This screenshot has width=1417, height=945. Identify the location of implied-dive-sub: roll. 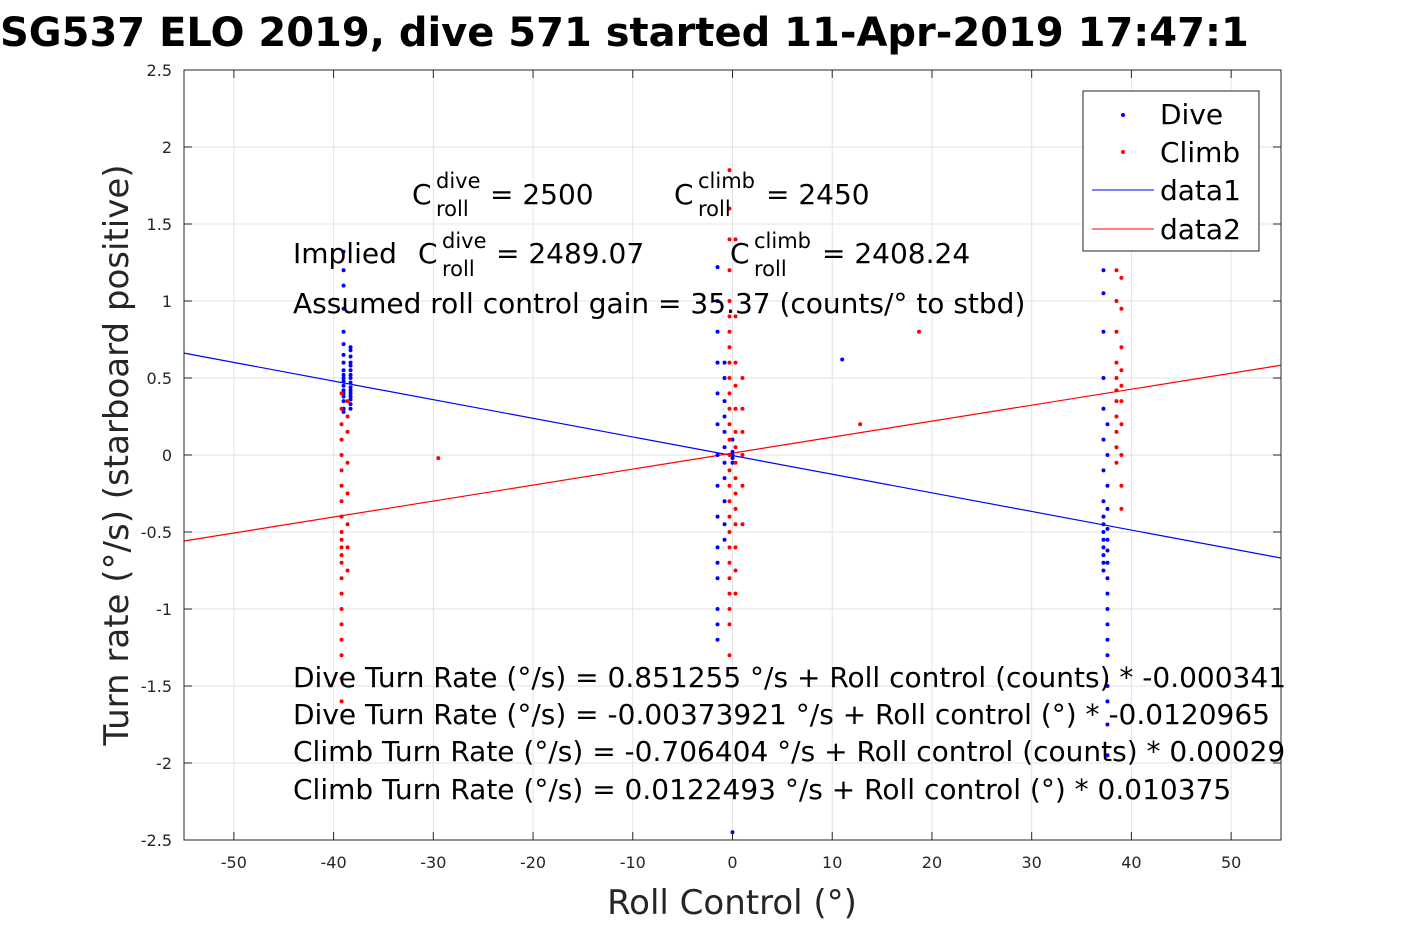
(458, 269).